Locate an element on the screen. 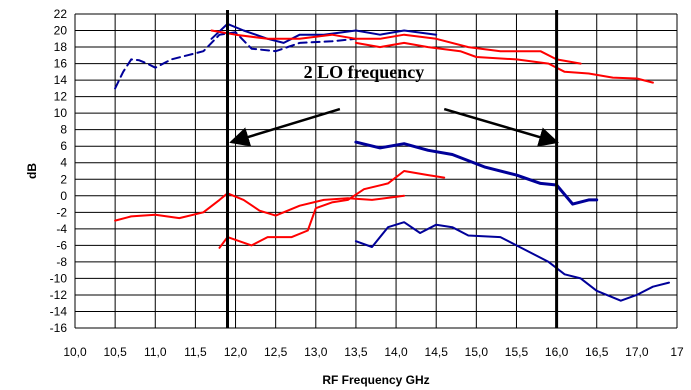 The width and height of the screenshot is (691, 390). x-tick-label: 13,0 is located at coordinates (316, 352).